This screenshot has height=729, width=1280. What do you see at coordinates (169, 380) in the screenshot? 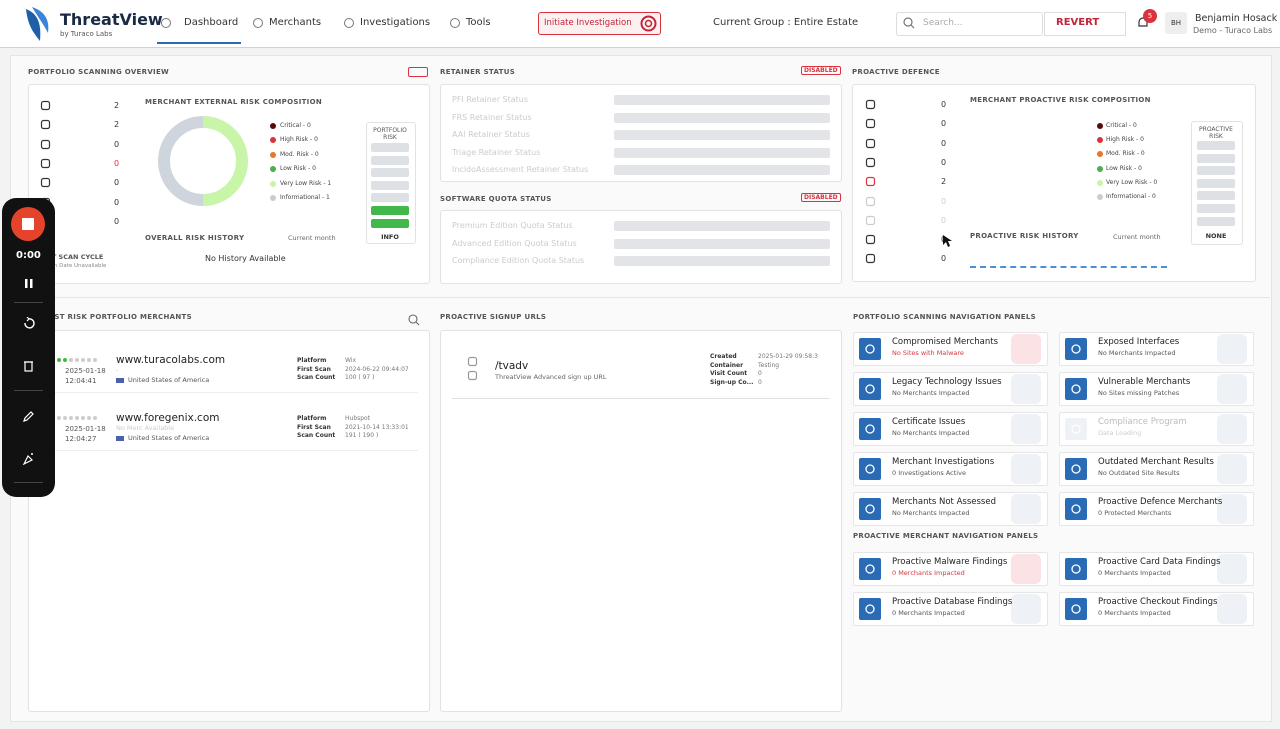
I see `country: United States of America` at bounding box center [169, 380].